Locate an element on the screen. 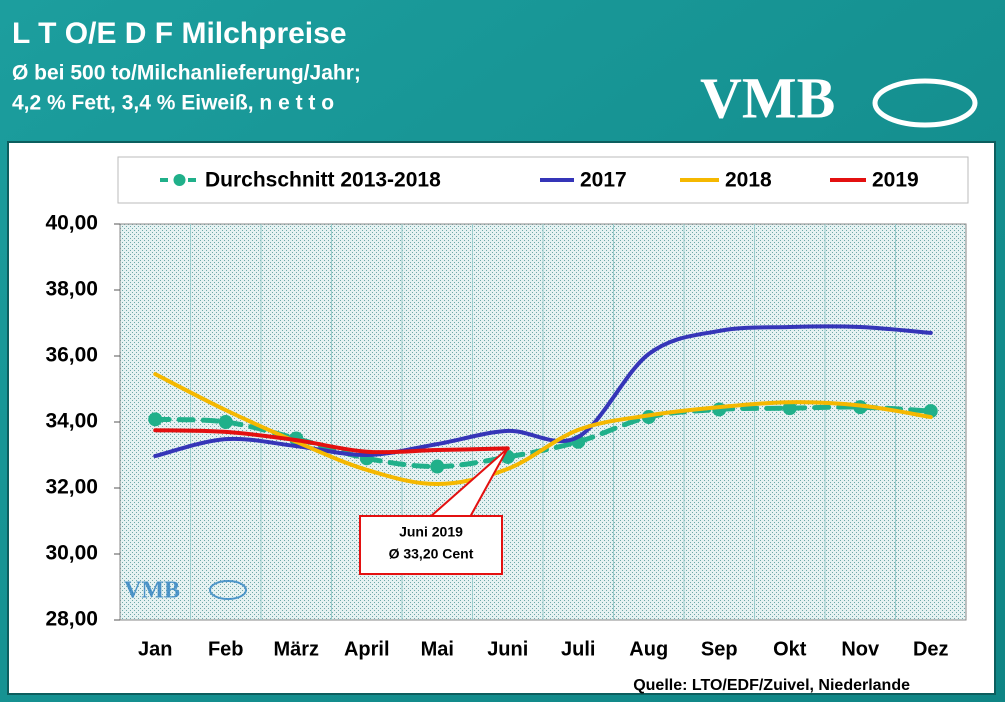 The image size is (1005, 707). x-tick-label: Juli is located at coordinates (578, 649).